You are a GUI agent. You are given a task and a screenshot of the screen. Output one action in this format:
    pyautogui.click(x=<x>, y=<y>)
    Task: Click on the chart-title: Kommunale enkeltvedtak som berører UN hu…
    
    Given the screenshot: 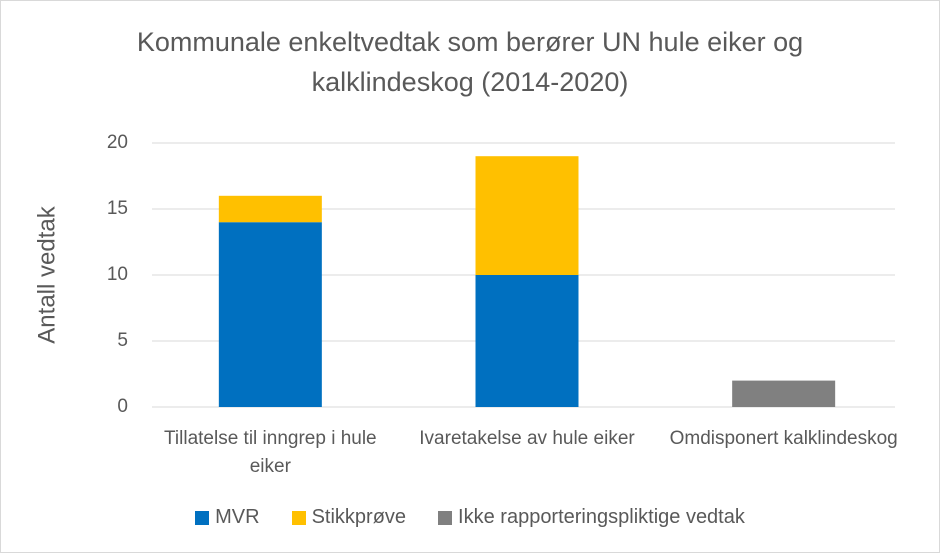 What is the action you would take?
    pyautogui.click(x=470, y=62)
    